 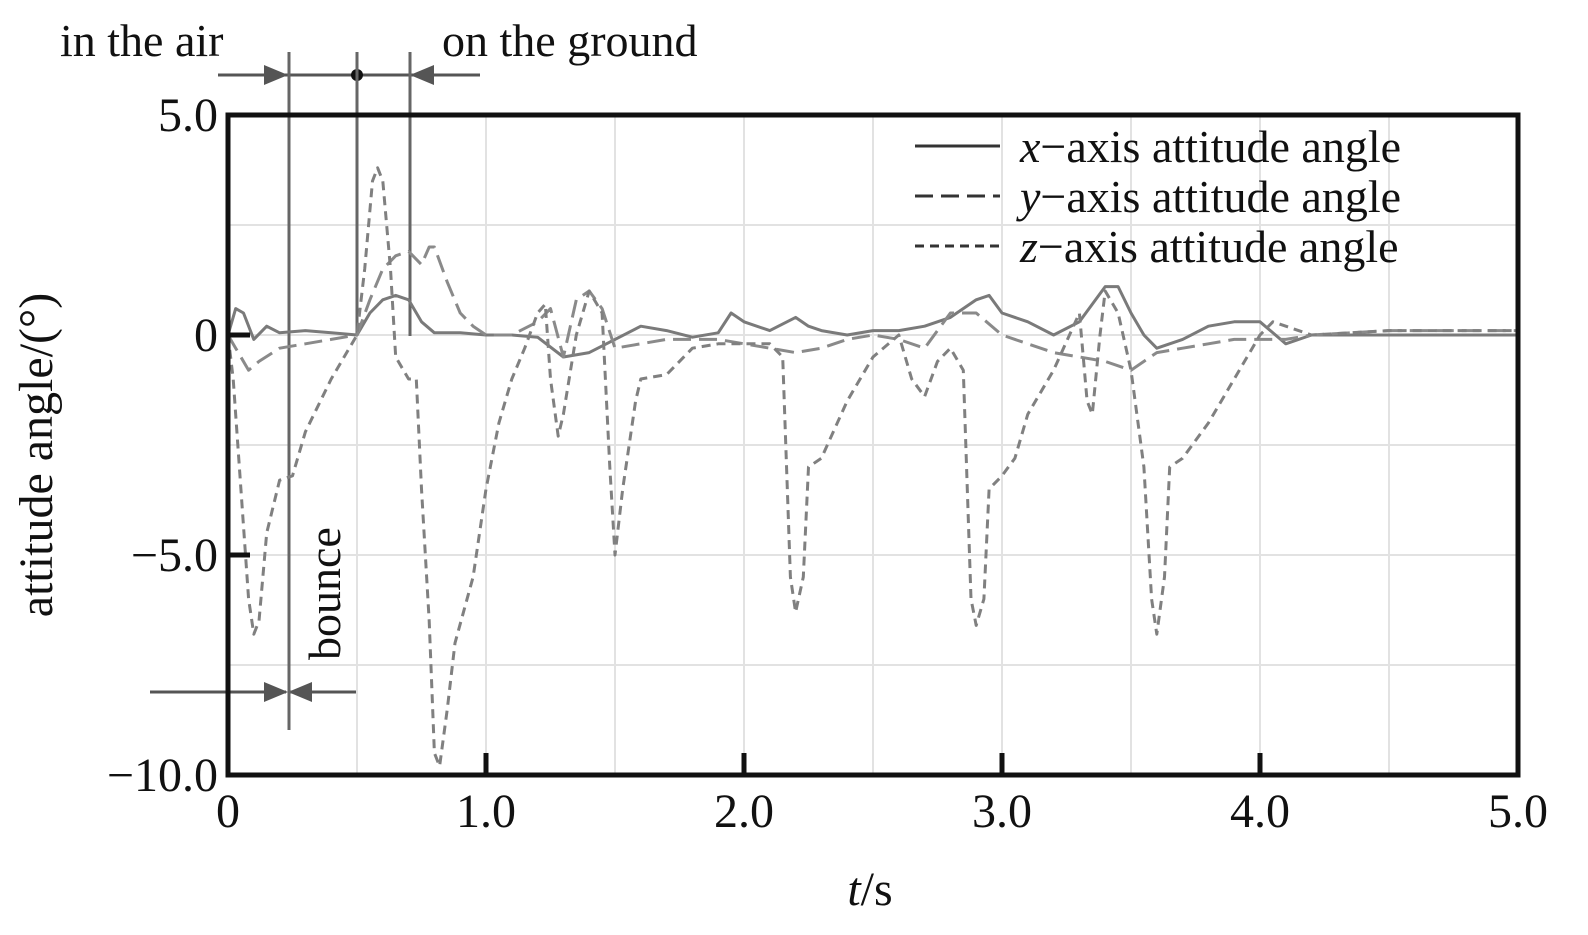 What do you see at coordinates (206, 335) in the screenshot?
I see `y-tick-label: 0` at bounding box center [206, 335].